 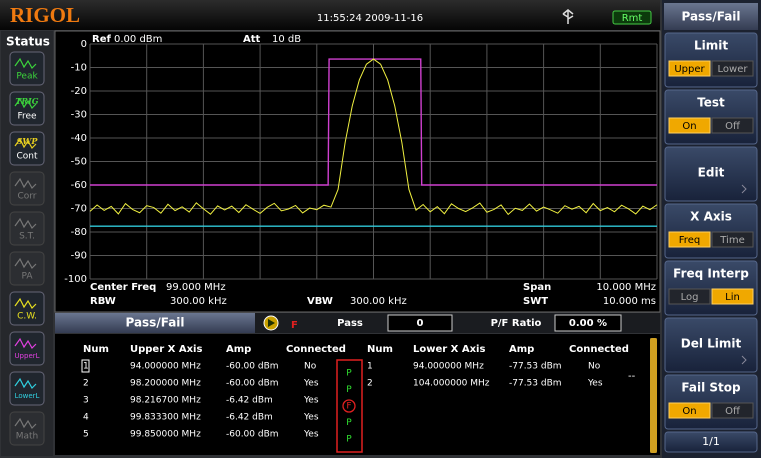 I want to click on ref-label: Ref, so click(x=101, y=39).